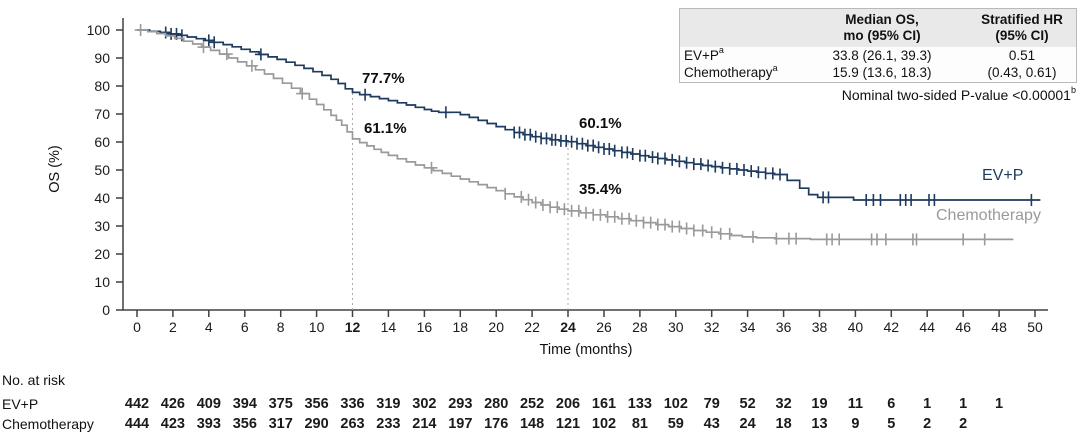 Image resolution: width=1080 pixels, height=439 pixels. What do you see at coordinates (388, 424) in the screenshot?
I see `svg-text: 233` at bounding box center [388, 424].